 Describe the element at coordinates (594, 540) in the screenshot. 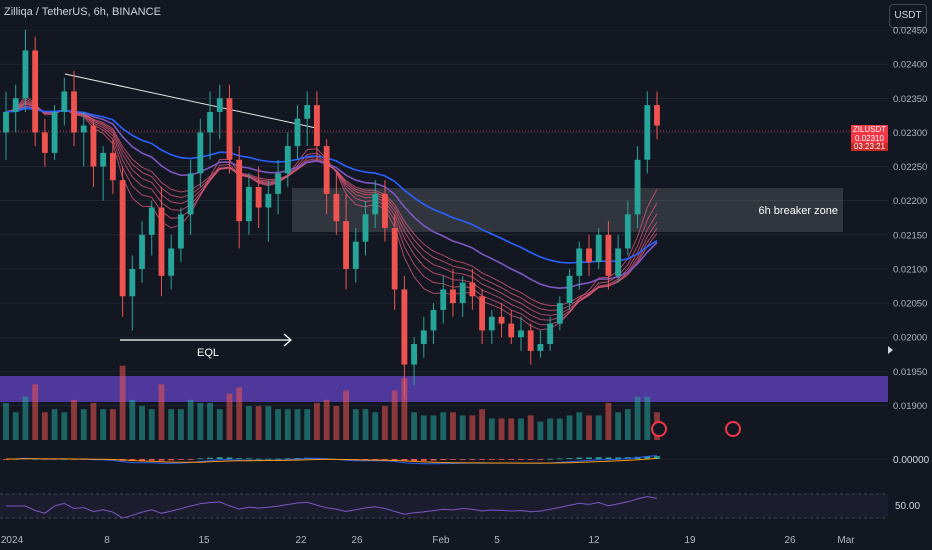

I see `time-tick-label: 12` at that location.